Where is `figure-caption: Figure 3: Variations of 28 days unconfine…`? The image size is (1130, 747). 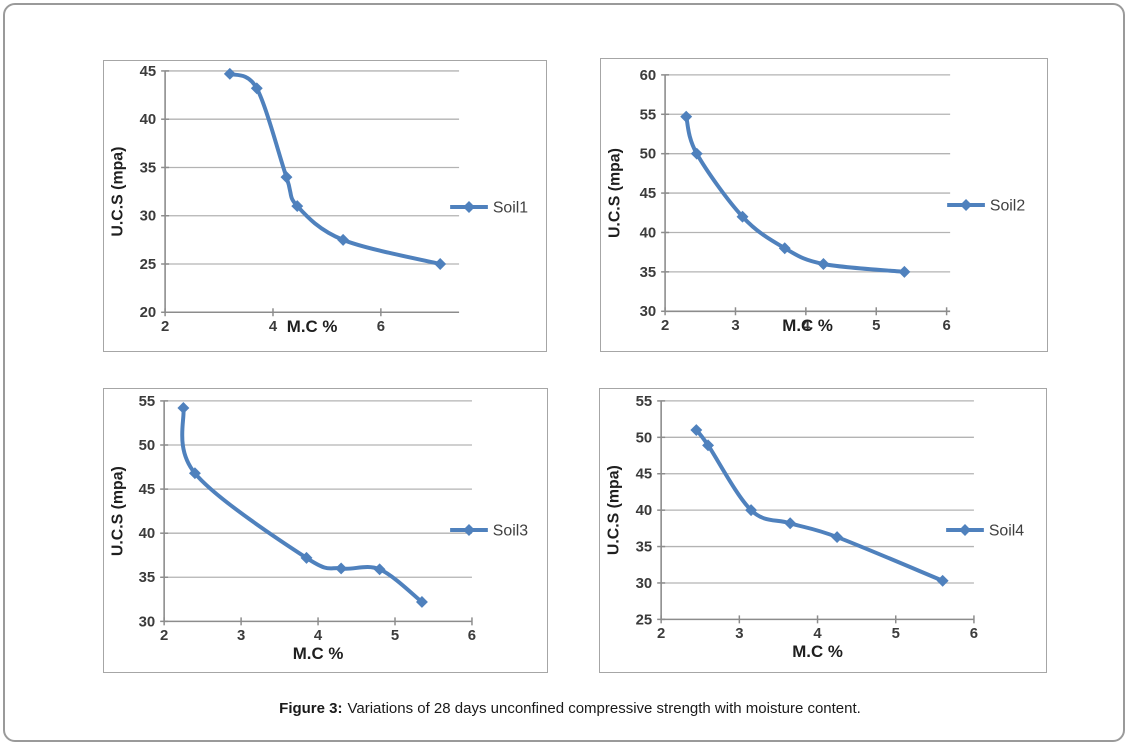 figure-caption: Figure 3: Variations of 28 days unconfine… is located at coordinates (567, 708).